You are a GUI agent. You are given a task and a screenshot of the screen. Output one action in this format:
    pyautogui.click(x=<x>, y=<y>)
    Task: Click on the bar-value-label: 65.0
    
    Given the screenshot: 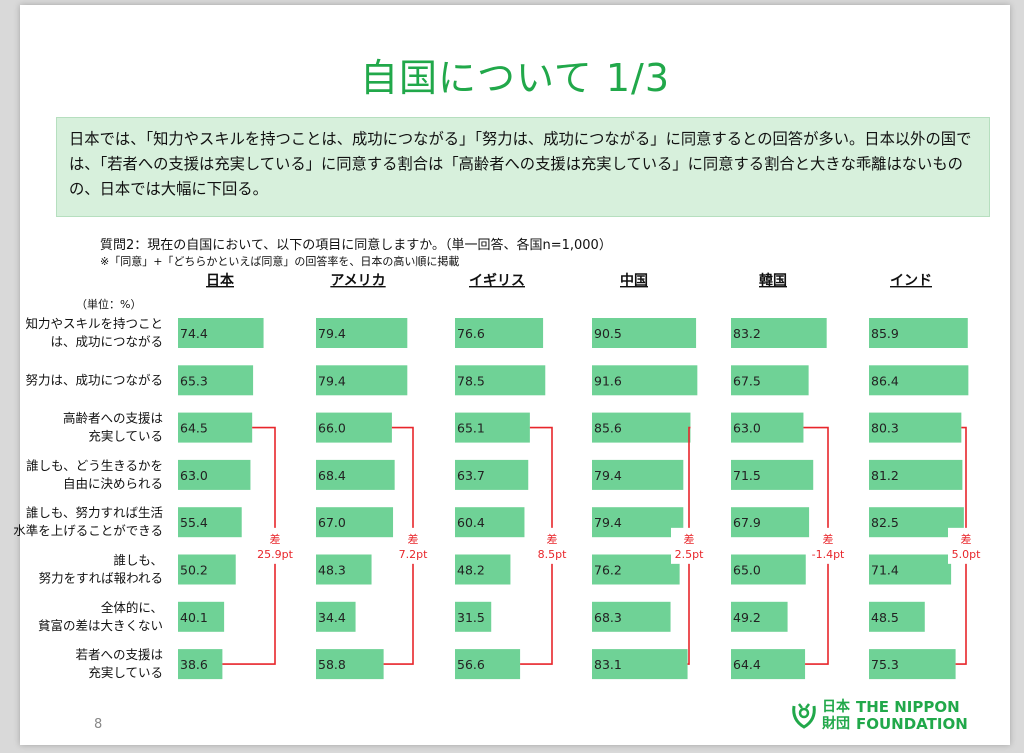 What is the action you would take?
    pyautogui.click(x=747, y=570)
    